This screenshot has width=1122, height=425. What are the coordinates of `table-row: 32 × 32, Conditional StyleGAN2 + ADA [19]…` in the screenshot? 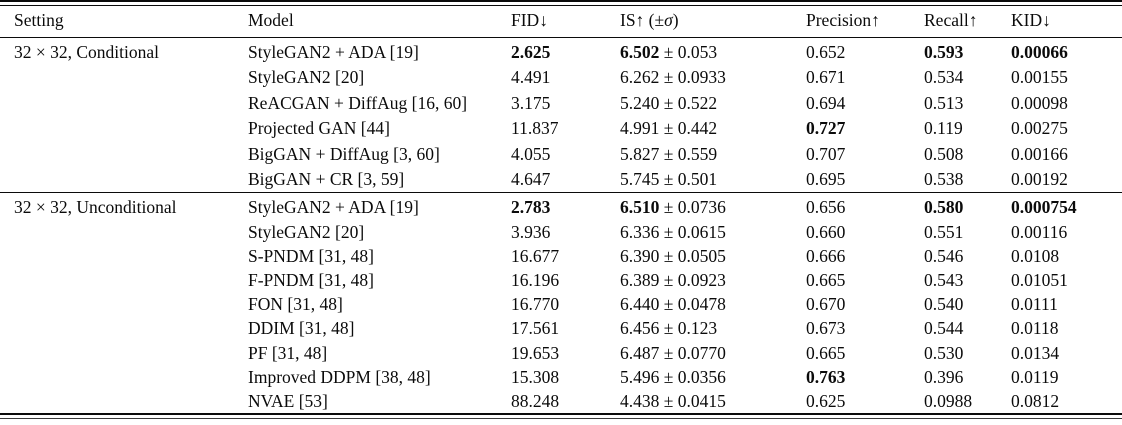 It's located at (561, 52).